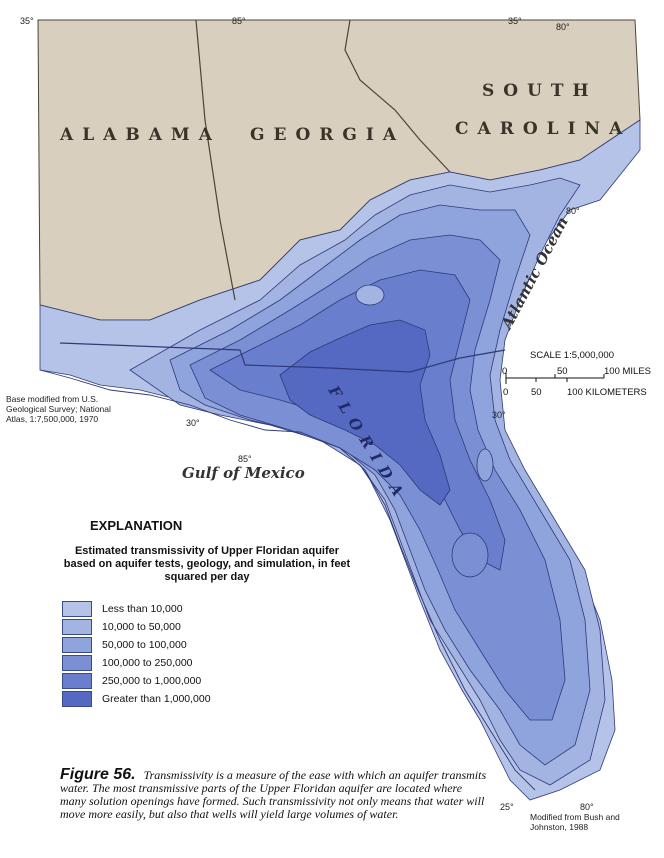 This screenshot has width=664, height=858. What do you see at coordinates (207, 609) in the screenshot?
I see `legend-item: Less than 10,000` at bounding box center [207, 609].